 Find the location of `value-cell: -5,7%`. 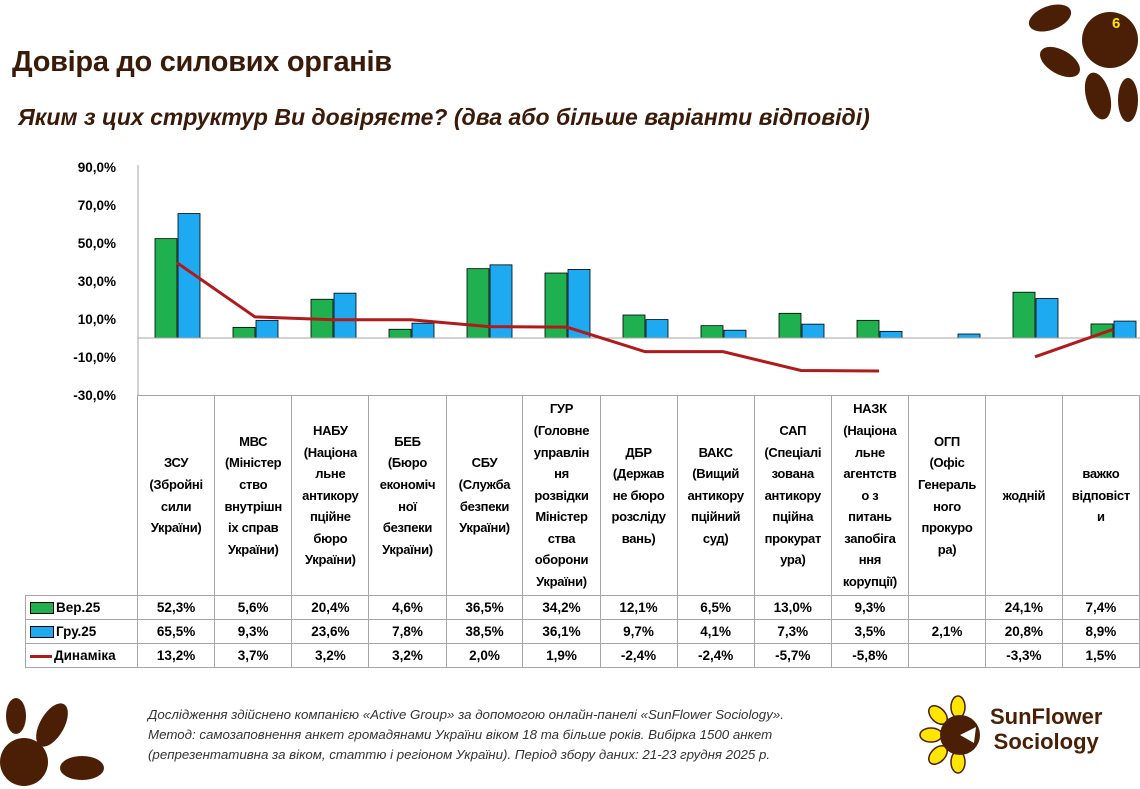

value-cell: -5,7% is located at coordinates (792, 655).